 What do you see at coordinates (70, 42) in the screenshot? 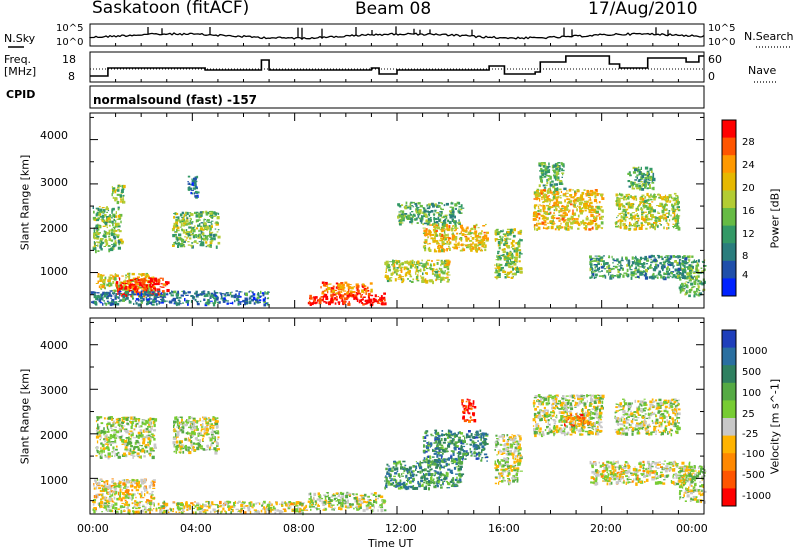
I see `nsky-tick-bottom: 10^0` at bounding box center [70, 42].